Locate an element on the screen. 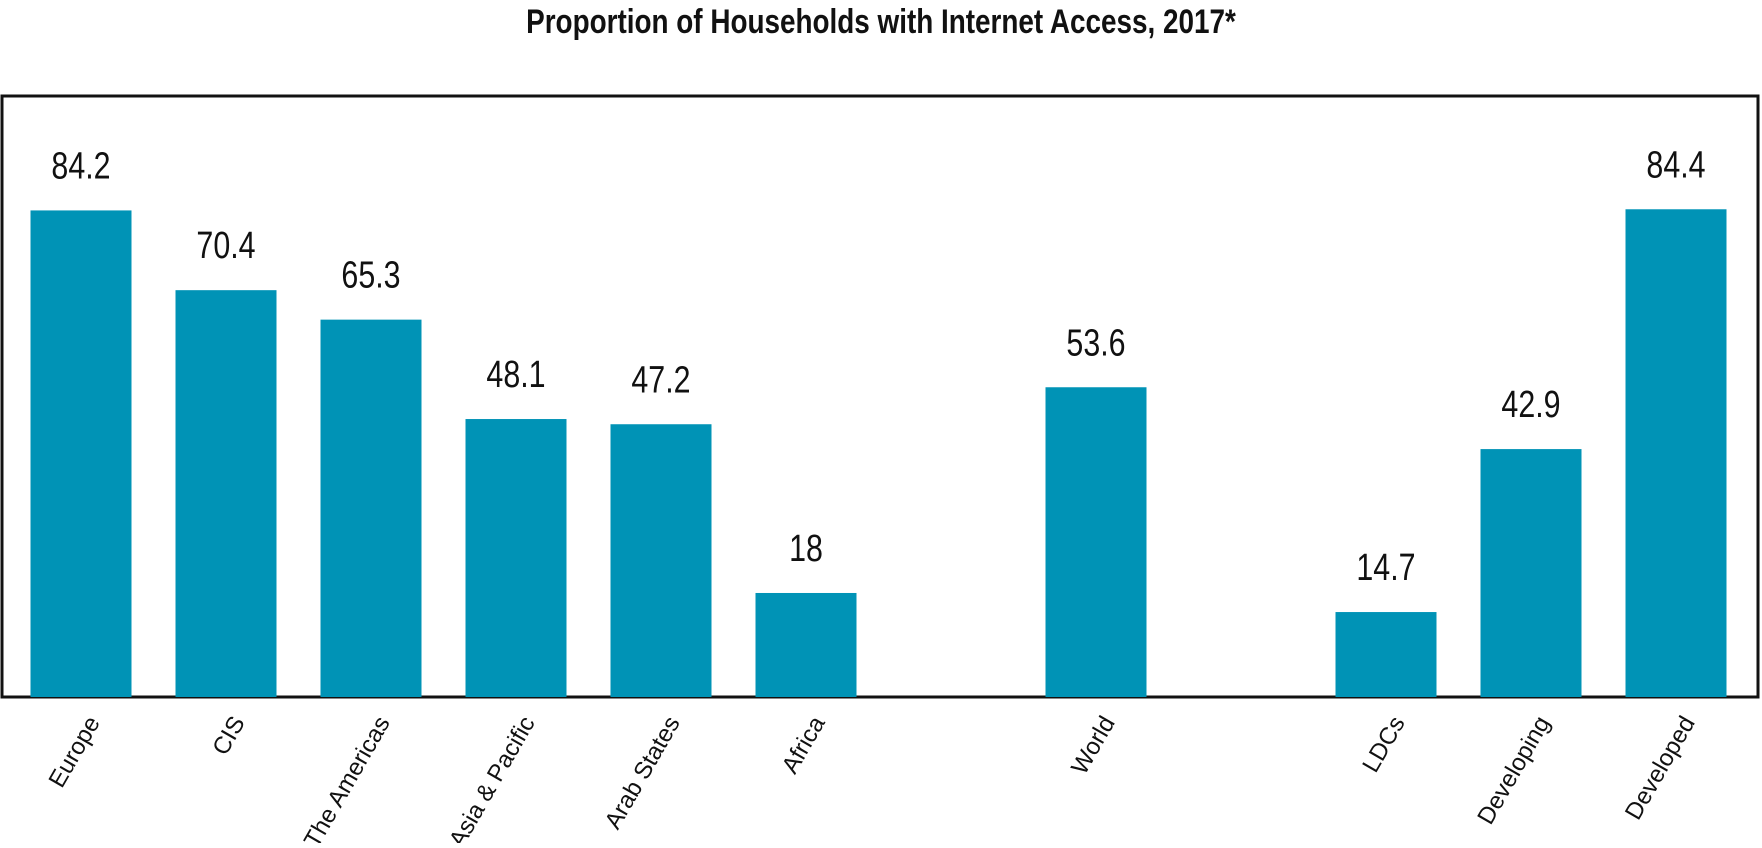 The image size is (1762, 848). value-label: 42.9 is located at coordinates (1530, 405).